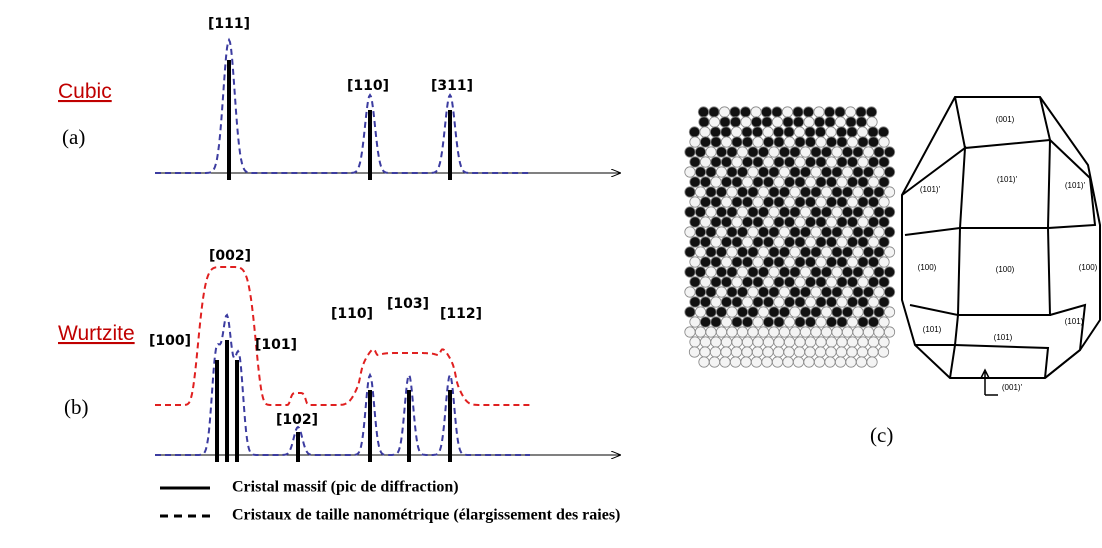 The height and width of the screenshot is (548, 1102). What do you see at coordinates (1012, 387) in the screenshot?
I see `facet-label: (001)'` at bounding box center [1012, 387].